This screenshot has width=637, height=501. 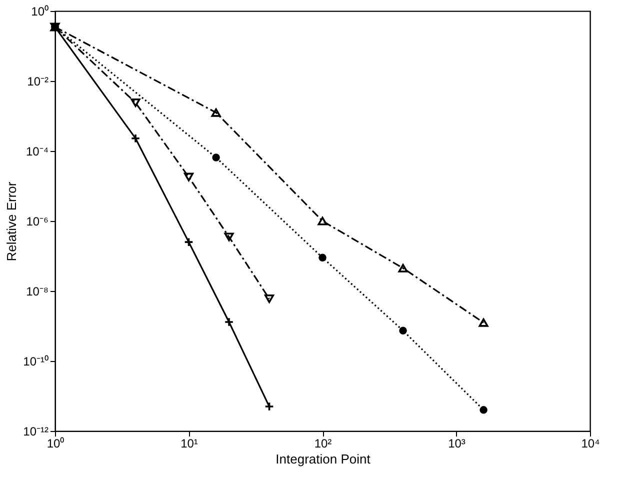 I want to click on x-tick-label: 10⁰, so click(x=55, y=443).